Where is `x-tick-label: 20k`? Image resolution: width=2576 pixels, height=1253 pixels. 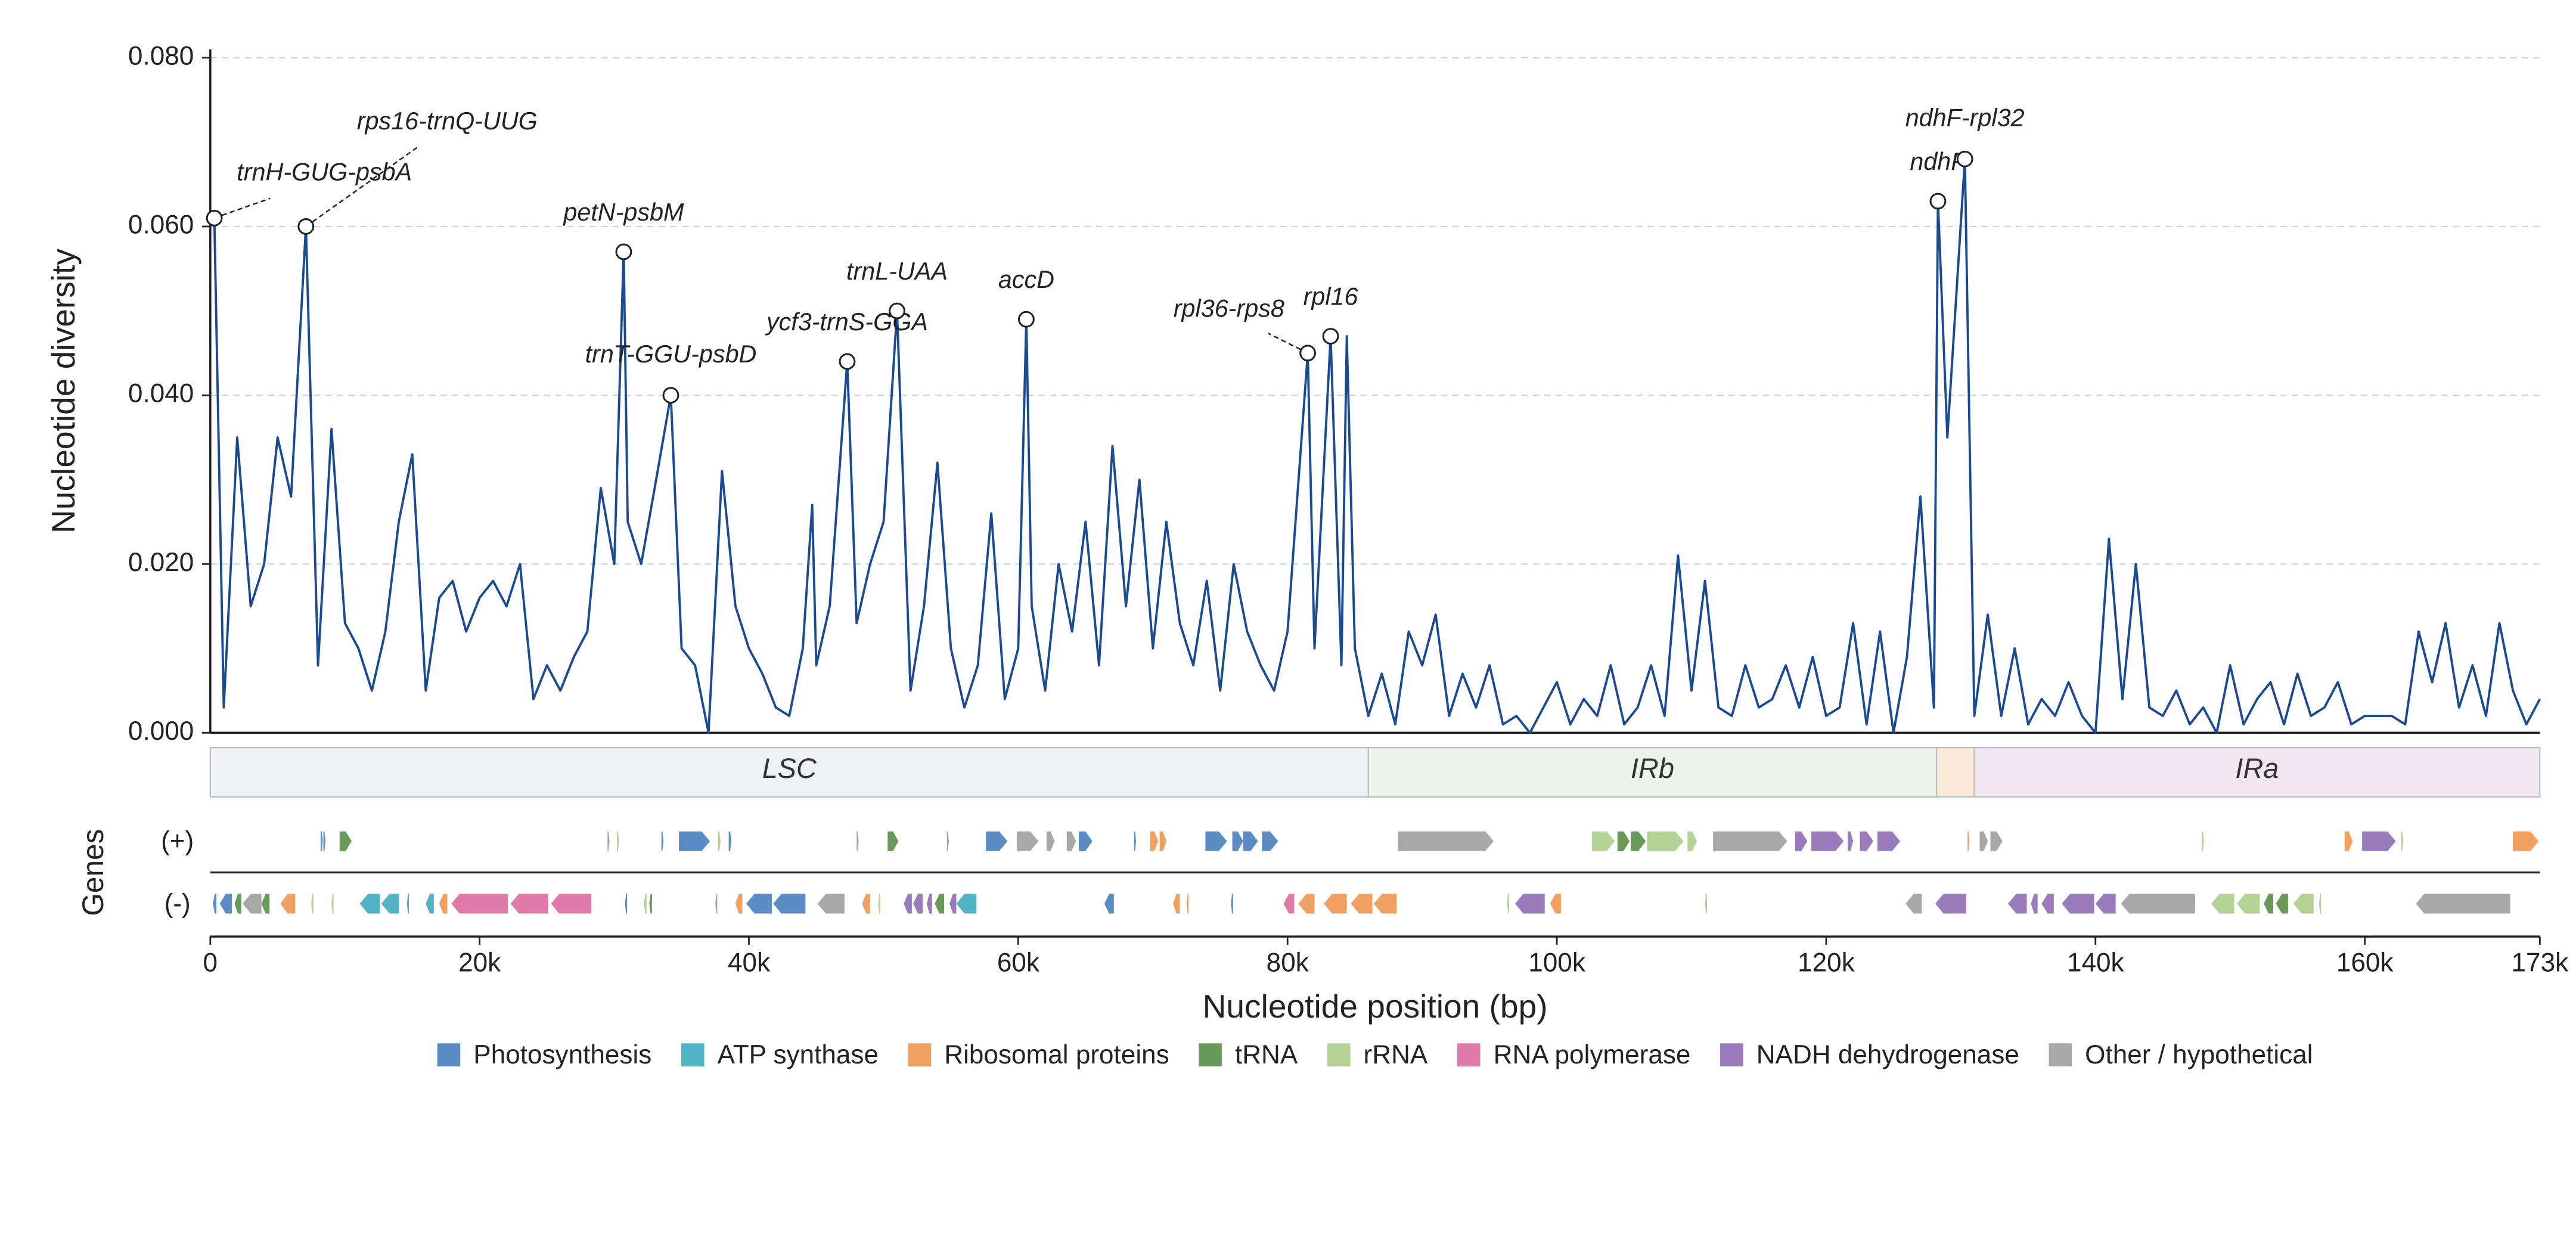
x-tick-label: 20k is located at coordinates (480, 963).